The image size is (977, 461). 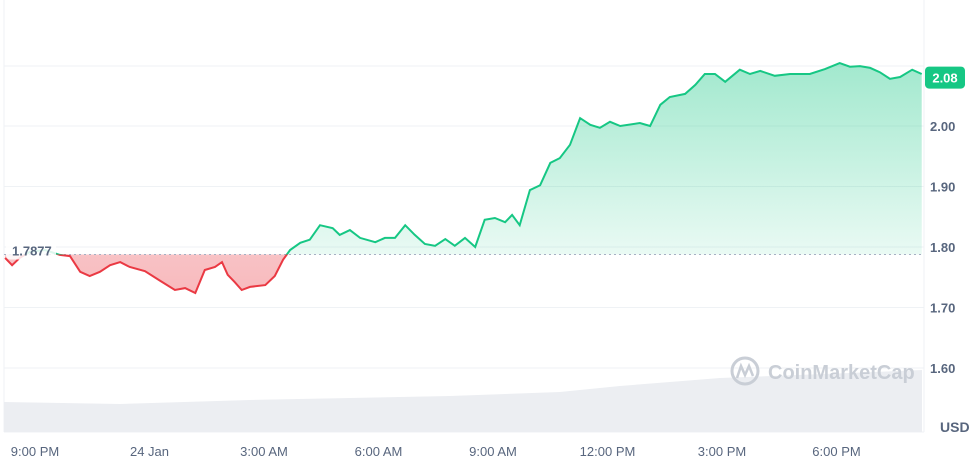 I want to click on baseline-value: 1.7877, so click(x=32, y=250).